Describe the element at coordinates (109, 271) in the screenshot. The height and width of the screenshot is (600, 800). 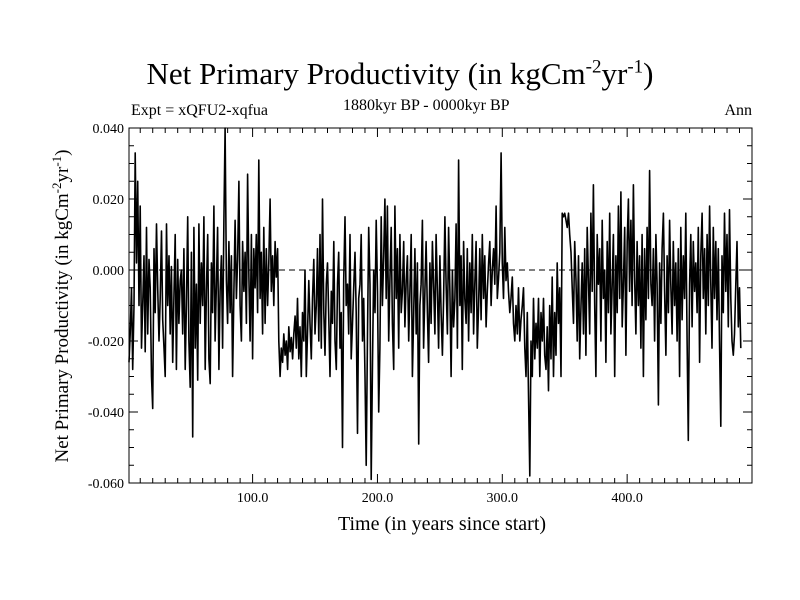
I see `y-tick-label: 0.000` at that location.